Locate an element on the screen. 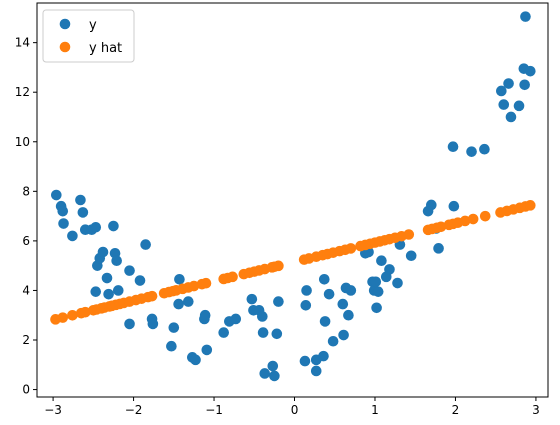  y-tick-label: 0 is located at coordinates (26, 390).